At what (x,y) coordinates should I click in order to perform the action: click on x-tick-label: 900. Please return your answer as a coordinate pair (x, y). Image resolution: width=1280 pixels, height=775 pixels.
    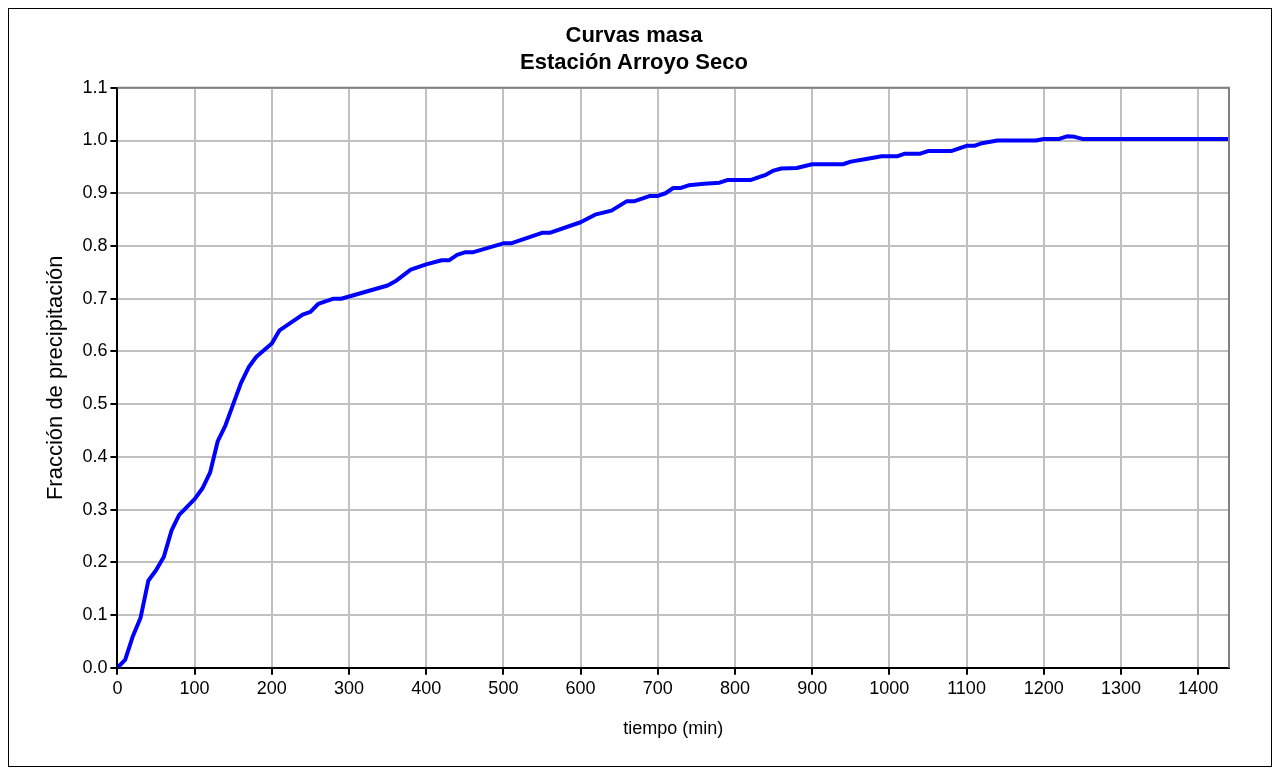
    Looking at the image, I should click on (812, 687).